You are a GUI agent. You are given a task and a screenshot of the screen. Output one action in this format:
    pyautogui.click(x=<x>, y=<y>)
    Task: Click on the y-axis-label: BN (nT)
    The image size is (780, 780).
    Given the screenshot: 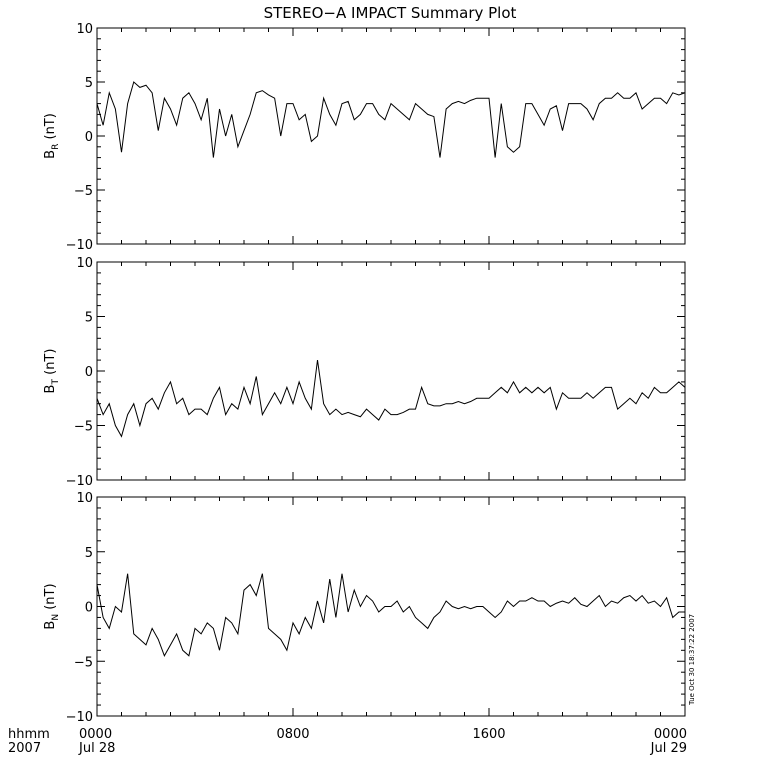 What is the action you would take?
    pyautogui.click(x=52, y=606)
    